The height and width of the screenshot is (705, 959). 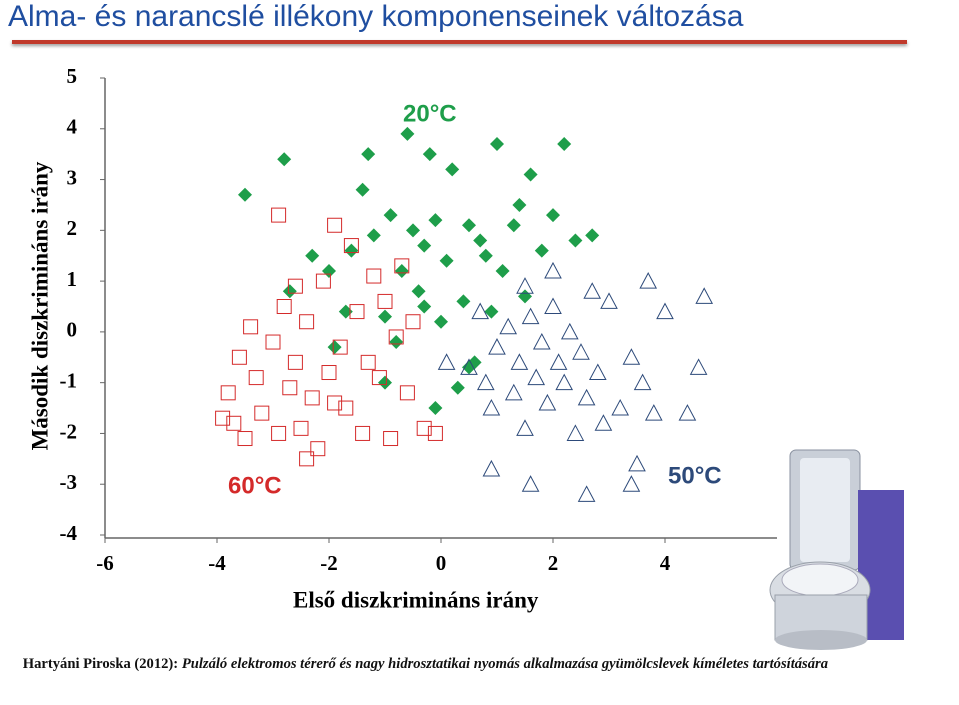 I want to click on x-axis-title: Első diszkrimináns irány, so click(x=416, y=599).